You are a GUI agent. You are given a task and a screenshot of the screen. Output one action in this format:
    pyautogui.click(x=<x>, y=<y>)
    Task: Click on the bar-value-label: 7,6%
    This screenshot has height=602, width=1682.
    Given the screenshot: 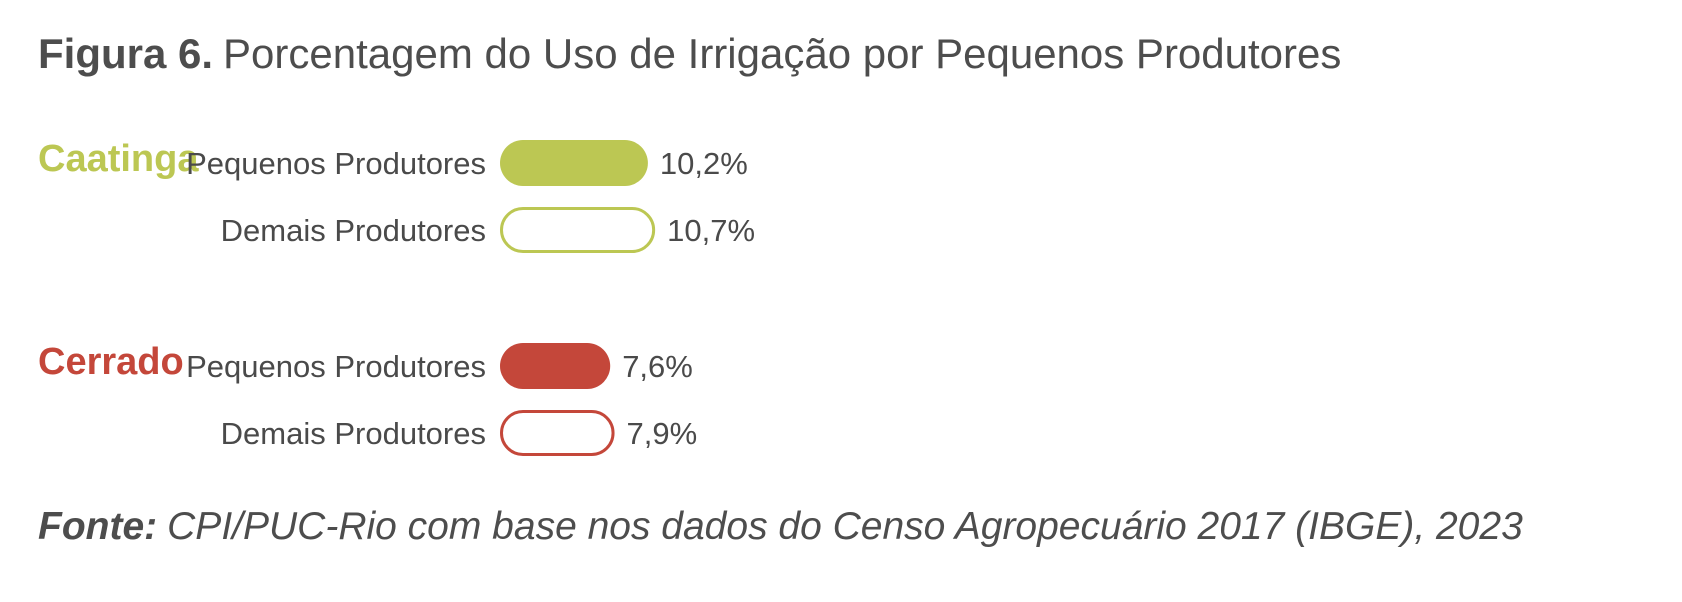 What is the action you would take?
    pyautogui.click(x=657, y=366)
    